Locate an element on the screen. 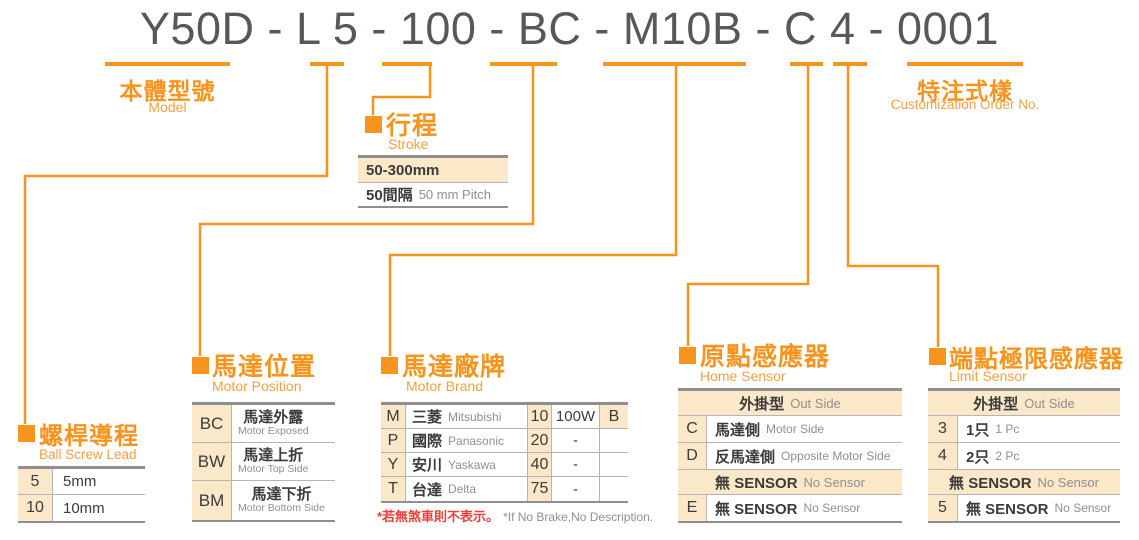 This screenshot has height=540, width=1139. footnote-zh: *若無煞車則不表示。 is located at coordinates (438, 516).